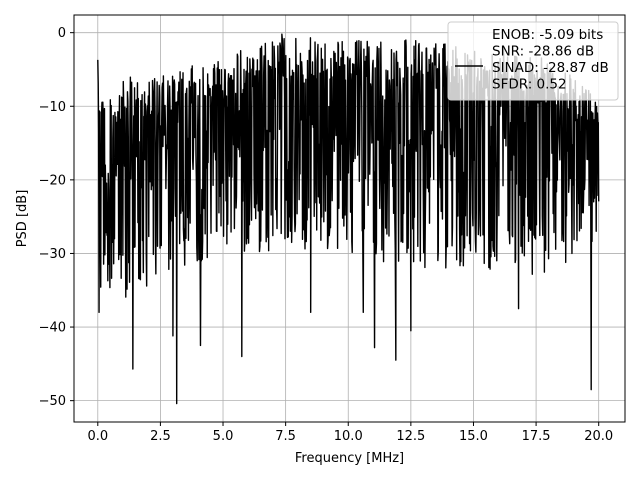 This screenshot has width=640, height=480. Describe the element at coordinates (223, 436) in the screenshot. I see `x-tick-label: 5.0` at that location.